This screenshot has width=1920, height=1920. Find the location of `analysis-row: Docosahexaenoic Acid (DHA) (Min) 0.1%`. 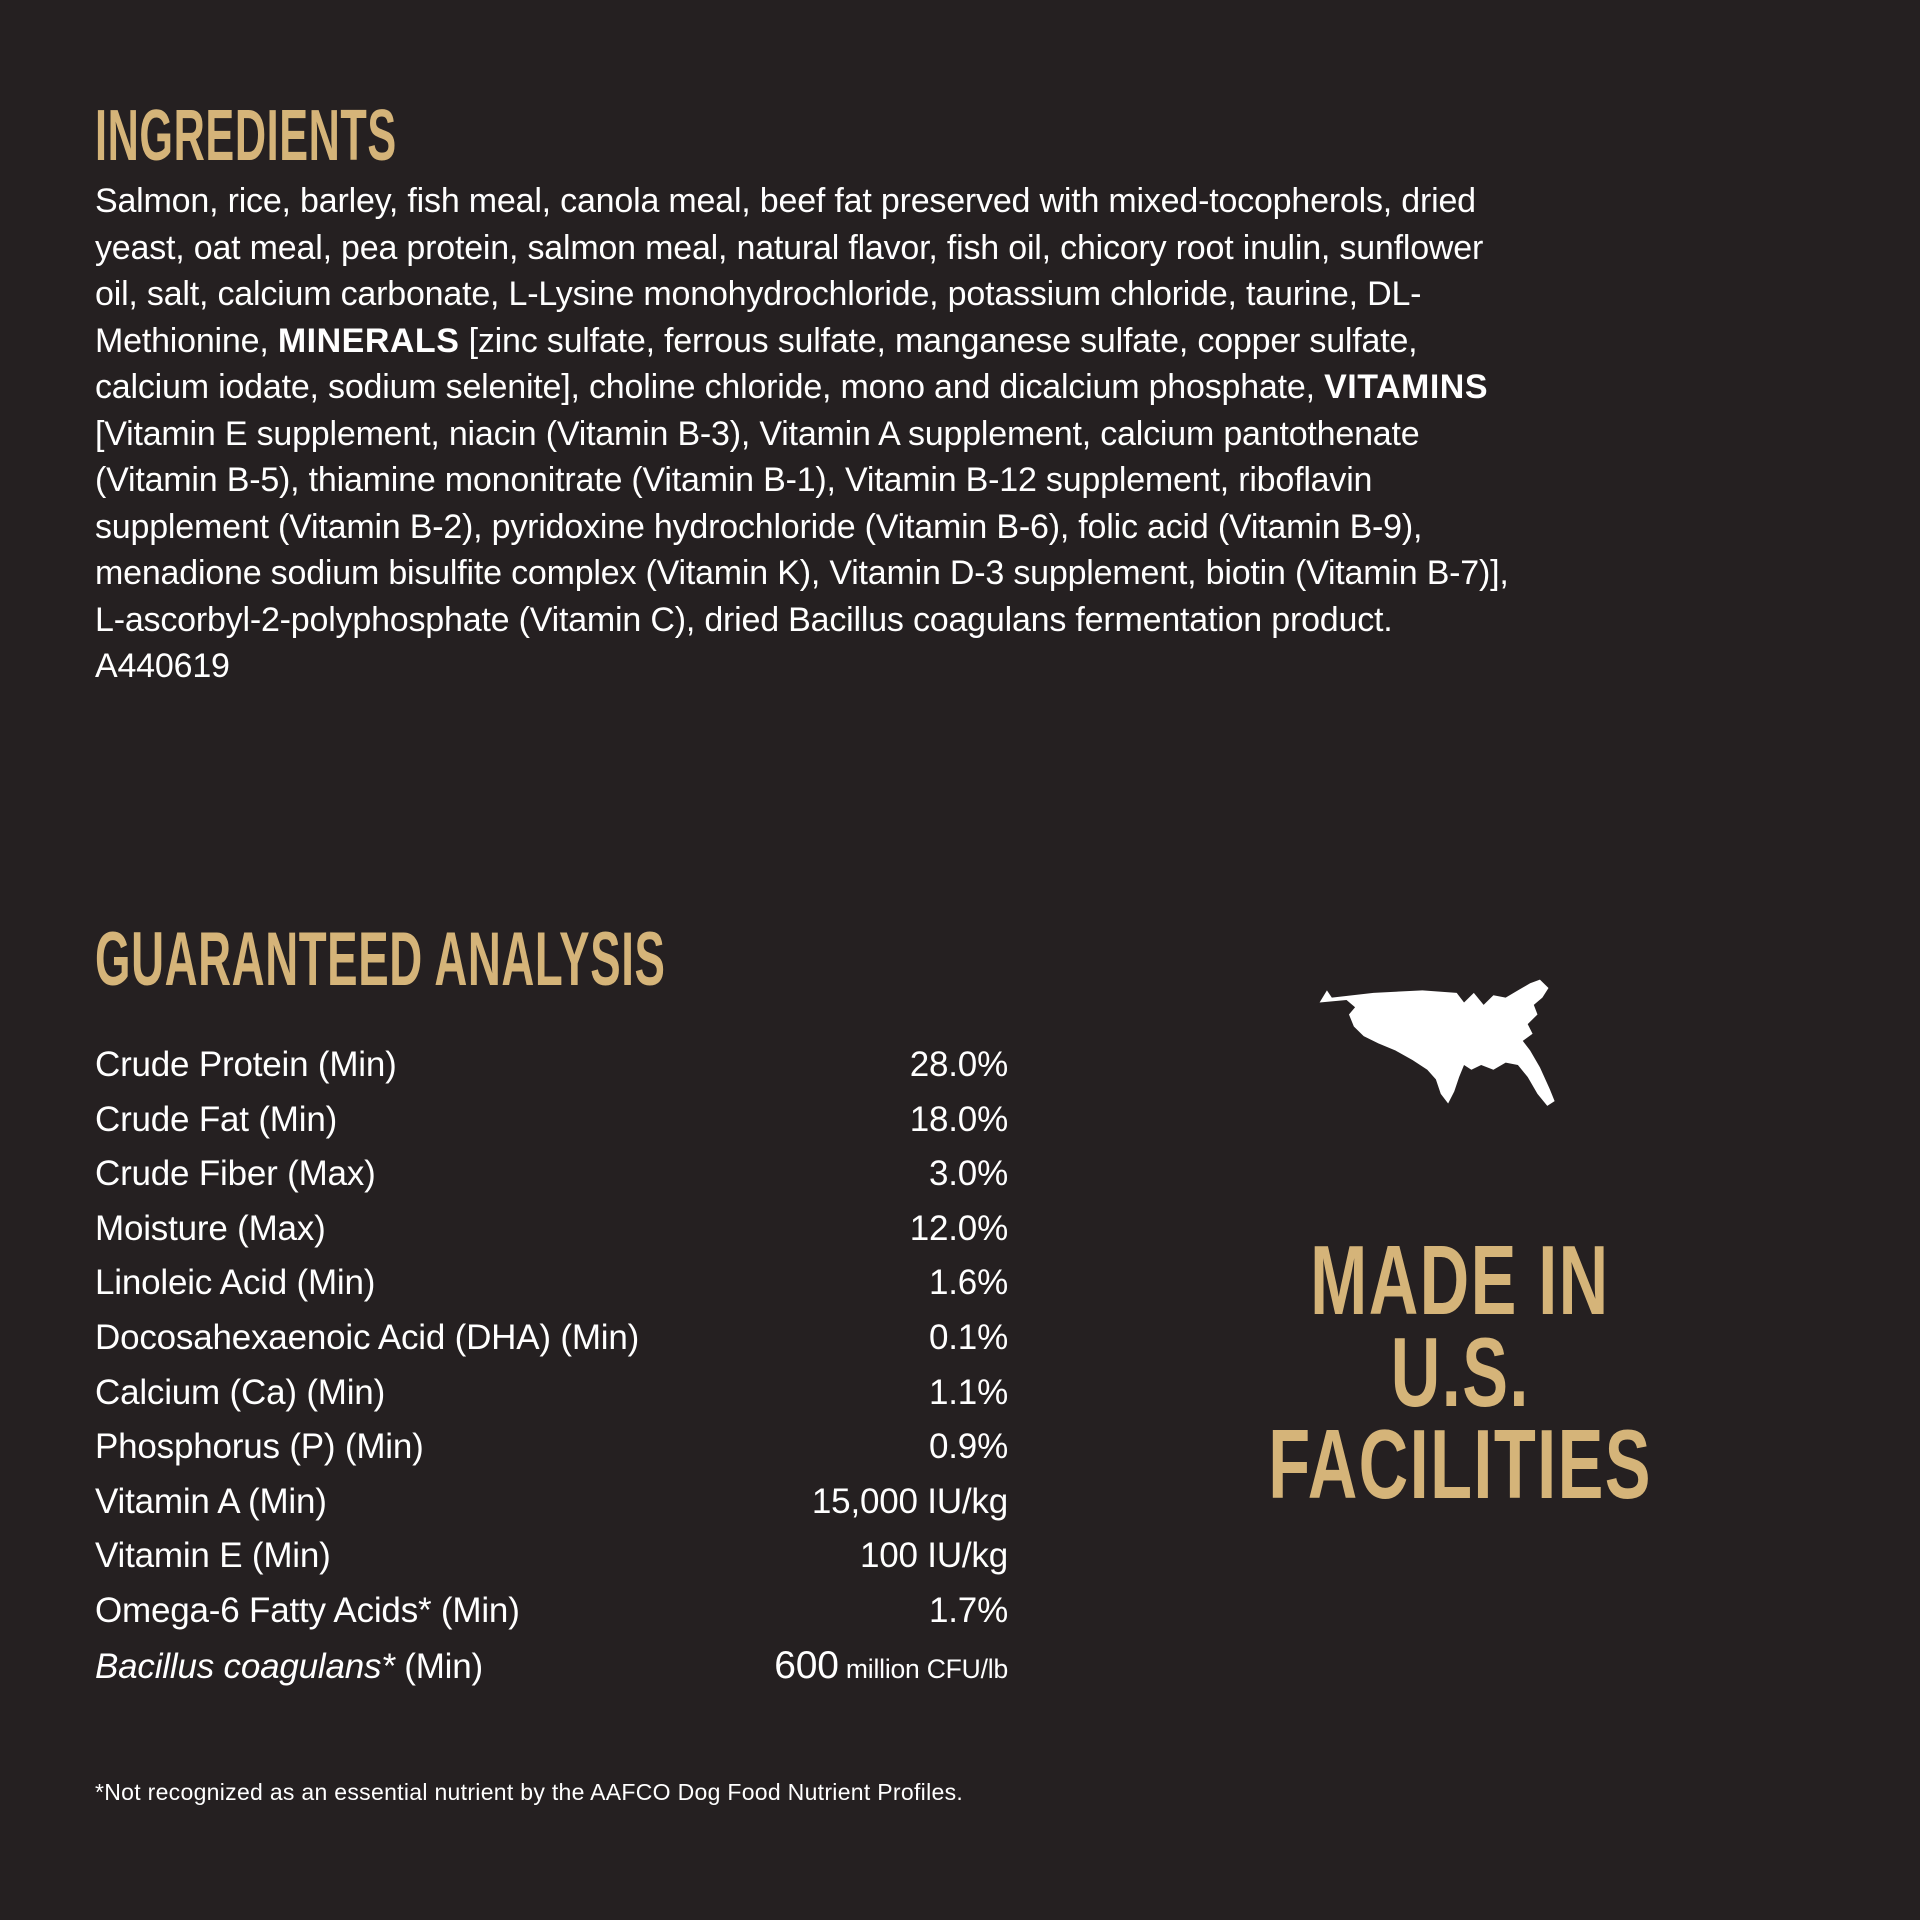

analysis-row: Docosahexaenoic Acid (DHA) (Min) 0.1% is located at coordinates (551, 1338).